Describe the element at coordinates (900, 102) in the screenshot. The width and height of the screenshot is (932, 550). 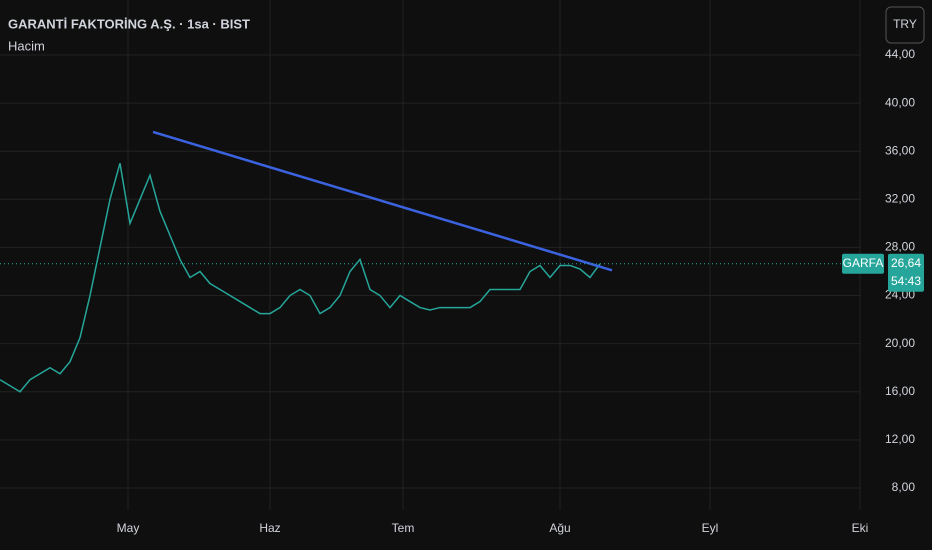
I see `y-tick-label: 40,00` at that location.